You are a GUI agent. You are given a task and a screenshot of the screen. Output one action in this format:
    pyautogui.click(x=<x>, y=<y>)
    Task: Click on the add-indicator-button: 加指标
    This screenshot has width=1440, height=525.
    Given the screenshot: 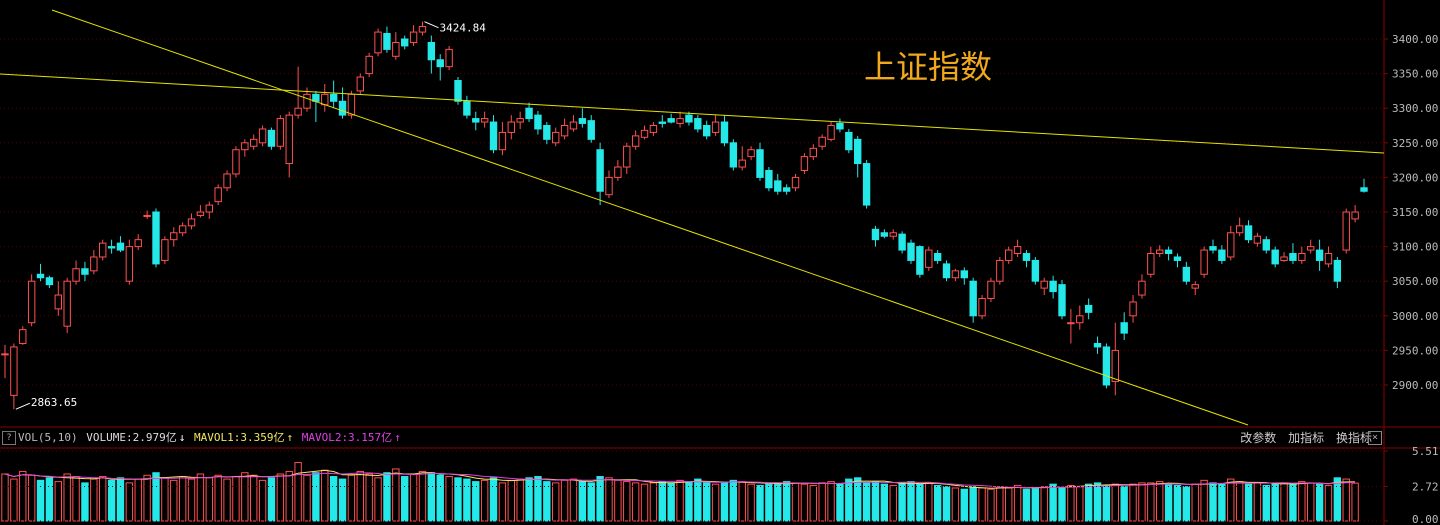 What is the action you would take?
    pyautogui.click(x=1306, y=438)
    